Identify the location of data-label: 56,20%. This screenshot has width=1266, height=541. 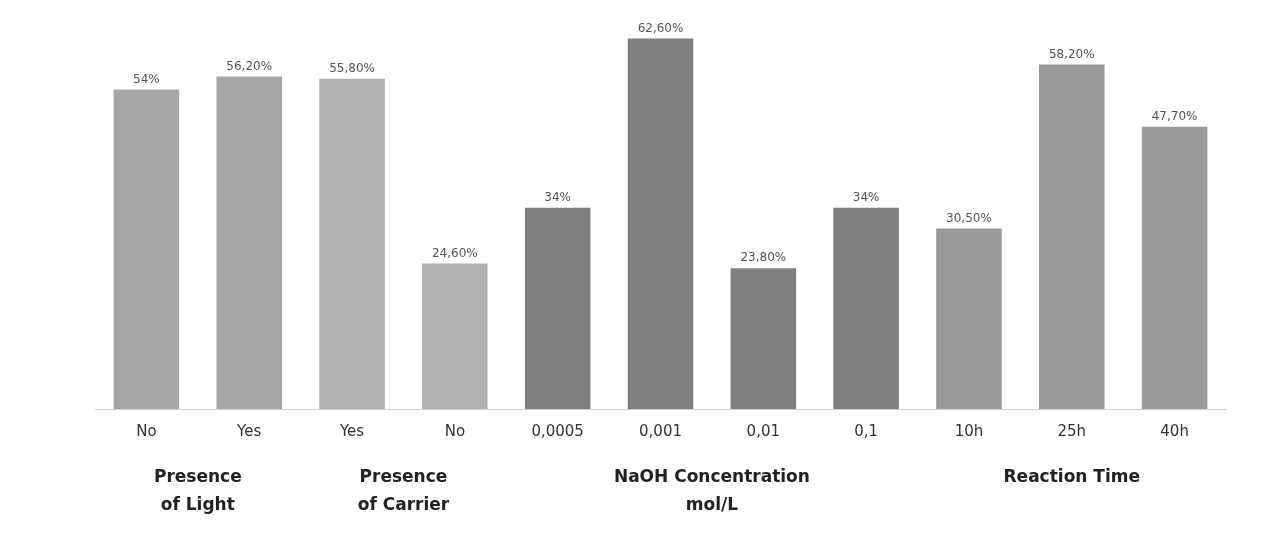
(249, 65).